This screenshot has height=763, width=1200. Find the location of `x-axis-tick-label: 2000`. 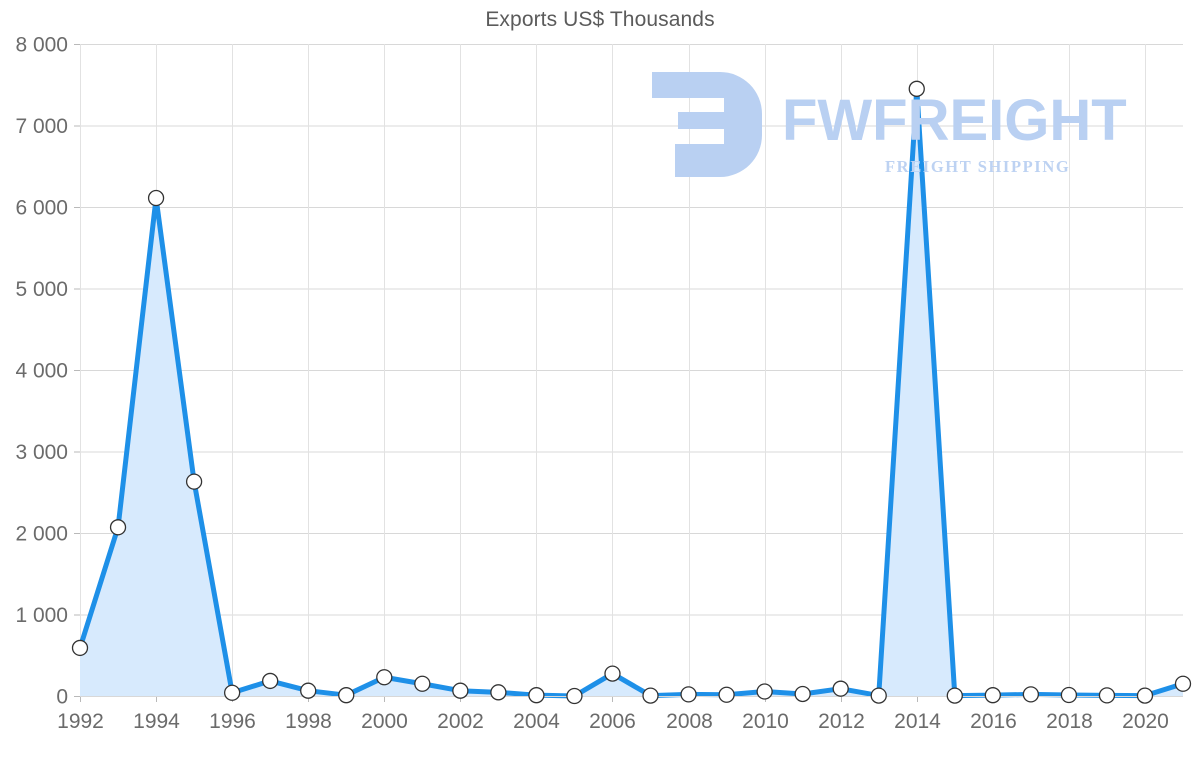

x-axis-tick-label: 2000 is located at coordinates (384, 721).